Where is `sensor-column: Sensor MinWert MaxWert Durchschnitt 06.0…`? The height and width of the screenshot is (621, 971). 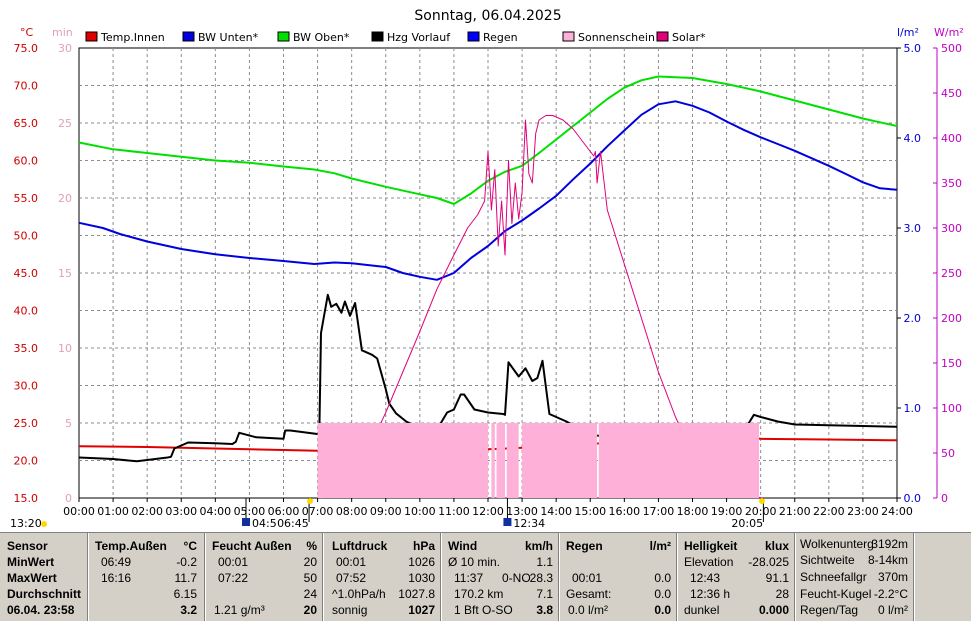 sensor-column: Sensor MinWert MaxWert Durchschnitt 06.0… is located at coordinates (44, 577).